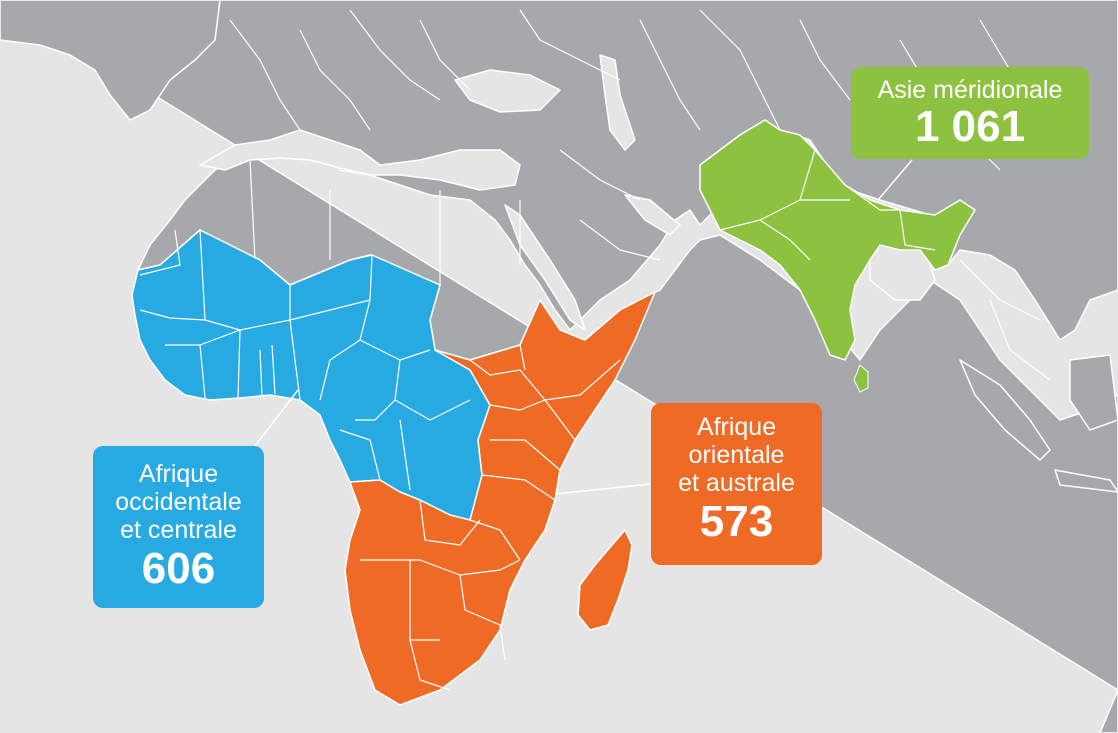 The image size is (1118, 733). I want to click on callout-west-central-value: 606, so click(178, 568).